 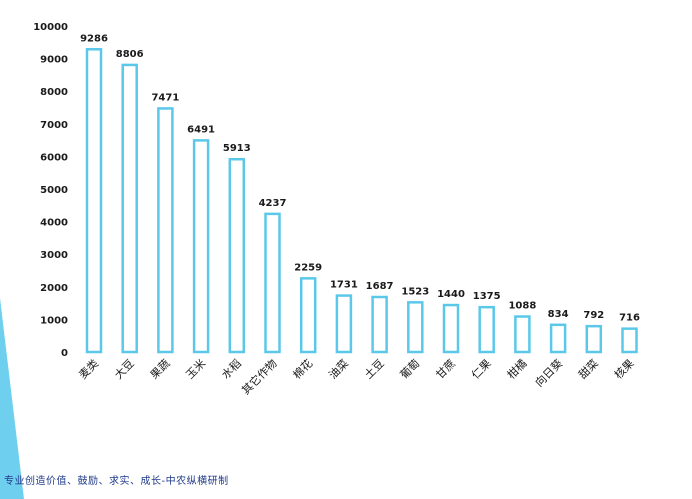 I want to click on bar-value-label: 834, so click(x=558, y=314).